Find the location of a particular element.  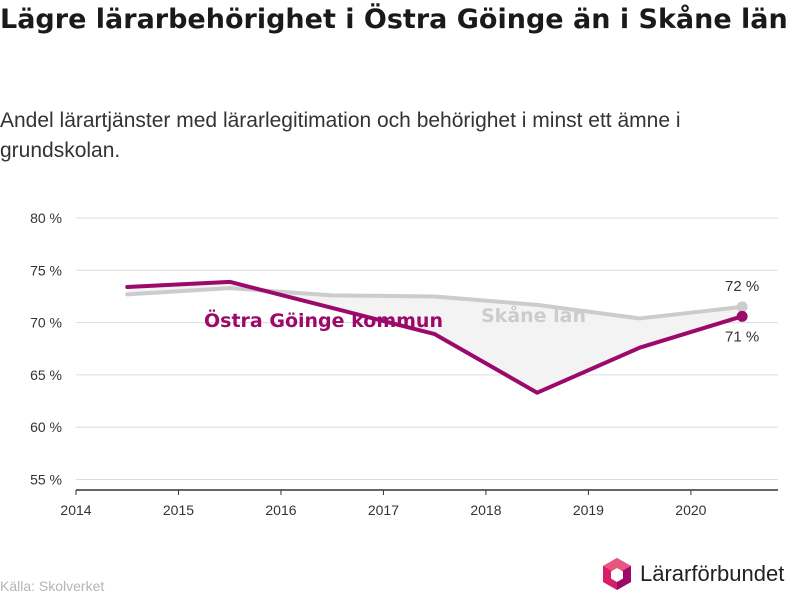

y-tick-label: 80 % is located at coordinates (46, 218).